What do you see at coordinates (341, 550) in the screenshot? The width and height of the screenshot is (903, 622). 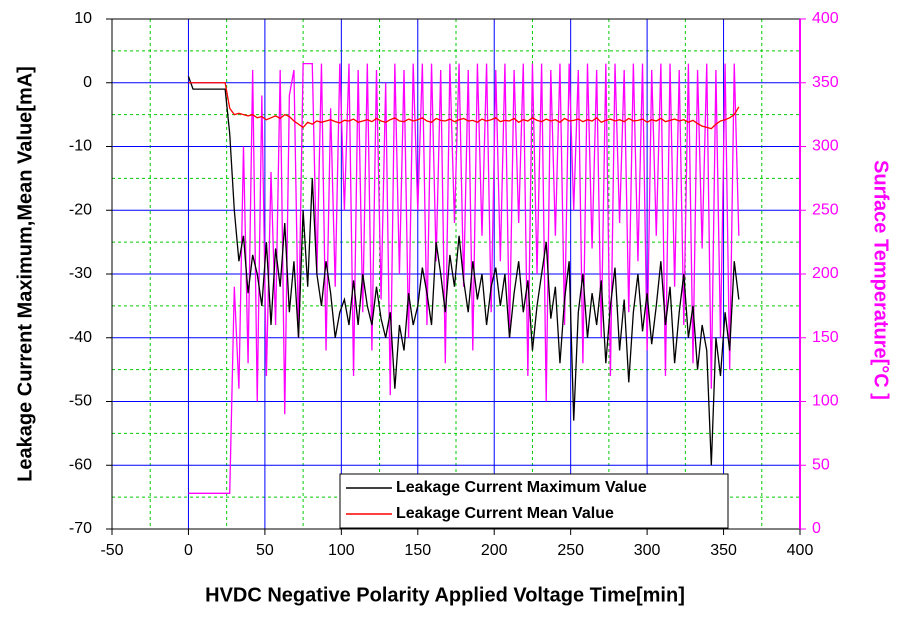 I see `x-tick-label: 100` at bounding box center [341, 550].